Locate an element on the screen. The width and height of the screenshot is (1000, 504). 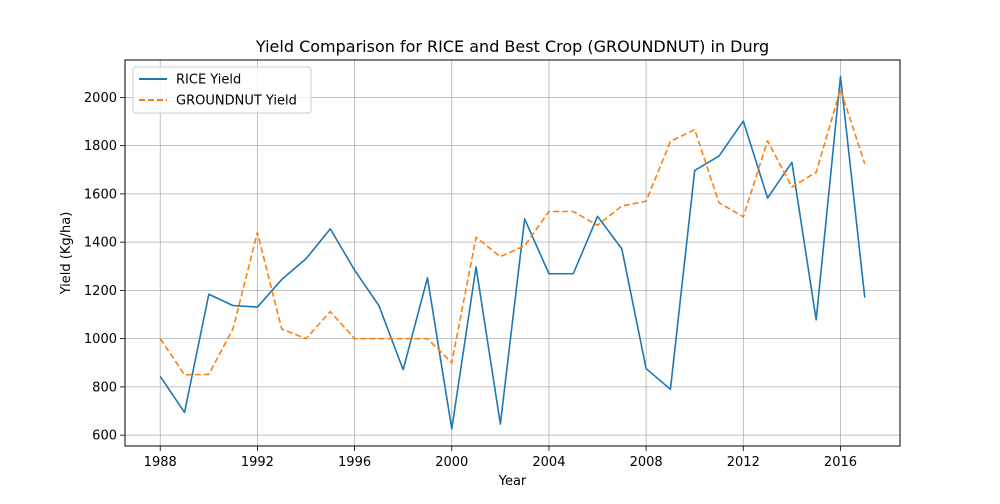
legend-label-rice: RICE Yield is located at coordinates (208, 80).